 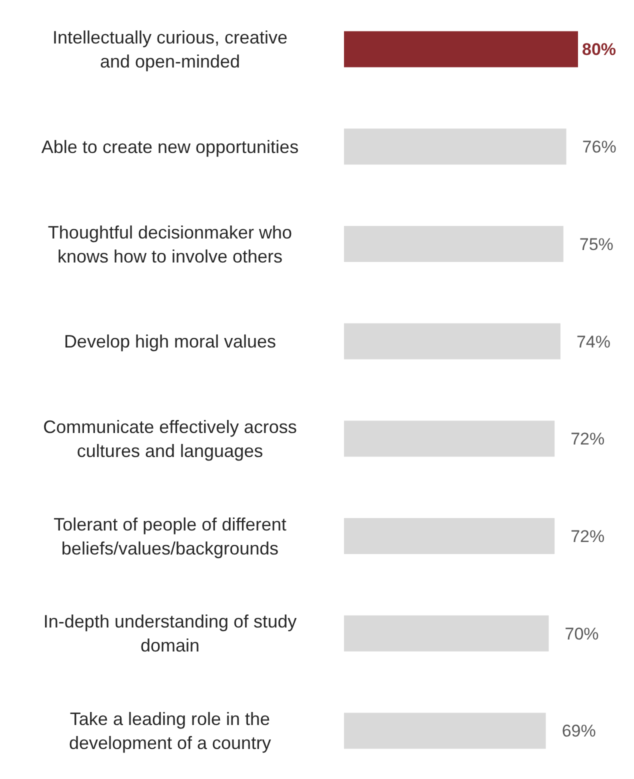 I want to click on data-label: 75%, so click(x=596, y=244).